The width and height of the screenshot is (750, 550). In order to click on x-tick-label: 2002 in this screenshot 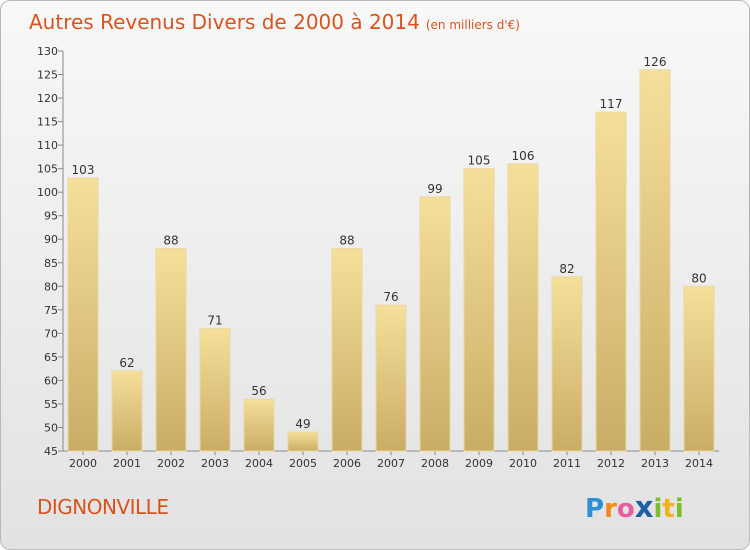, I will do `click(171, 463)`.